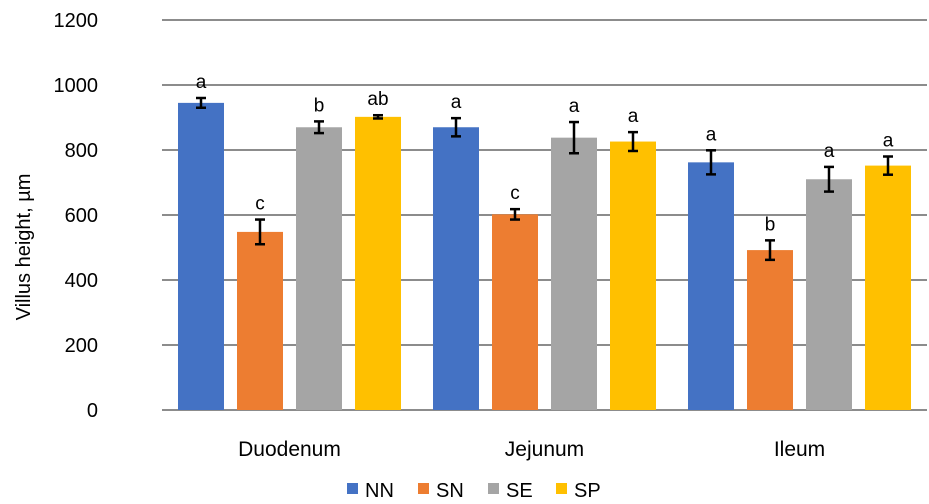  I want to click on y-tick-label: 1200, so click(76, 21).